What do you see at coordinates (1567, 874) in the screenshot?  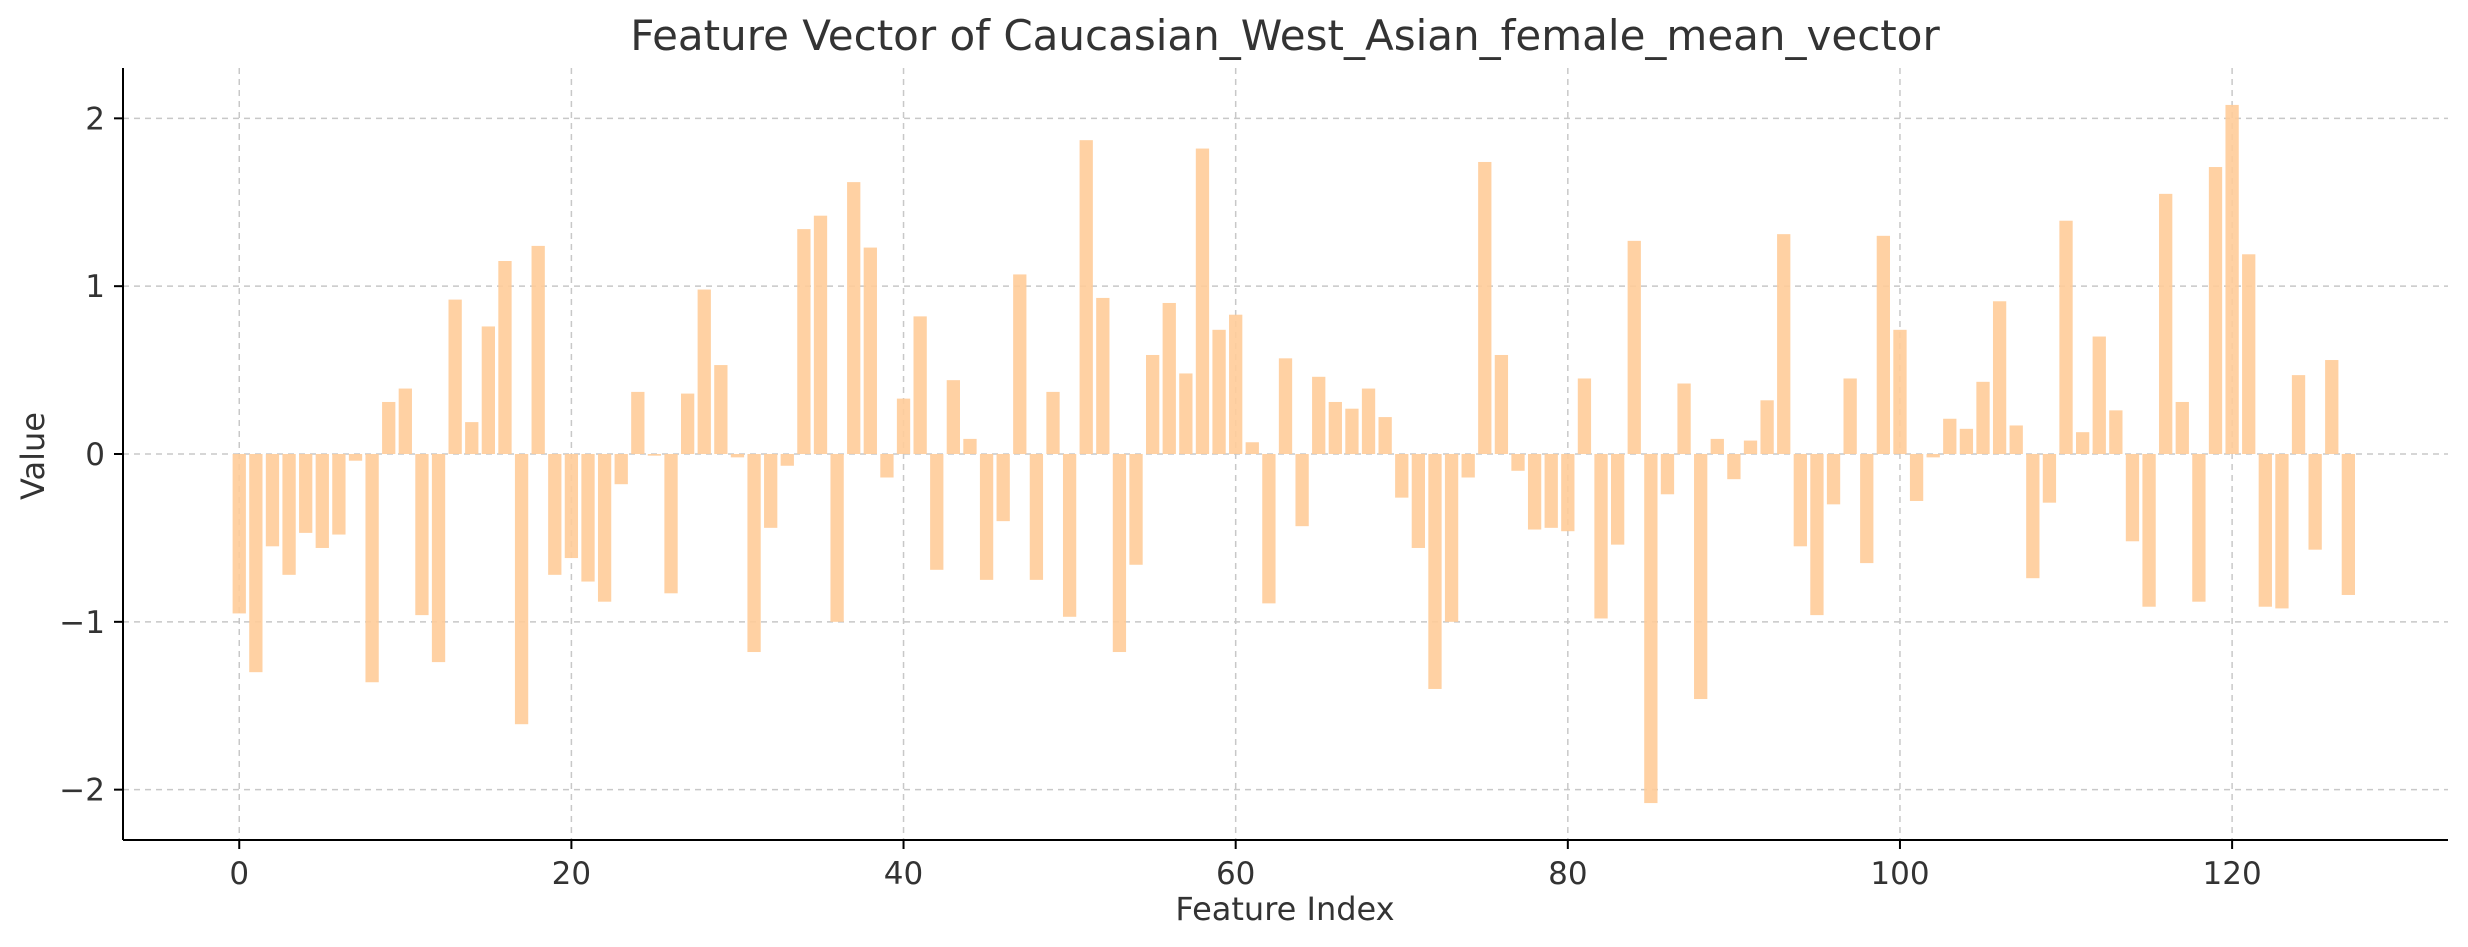 I see `x-tick-label: 80` at bounding box center [1567, 874].